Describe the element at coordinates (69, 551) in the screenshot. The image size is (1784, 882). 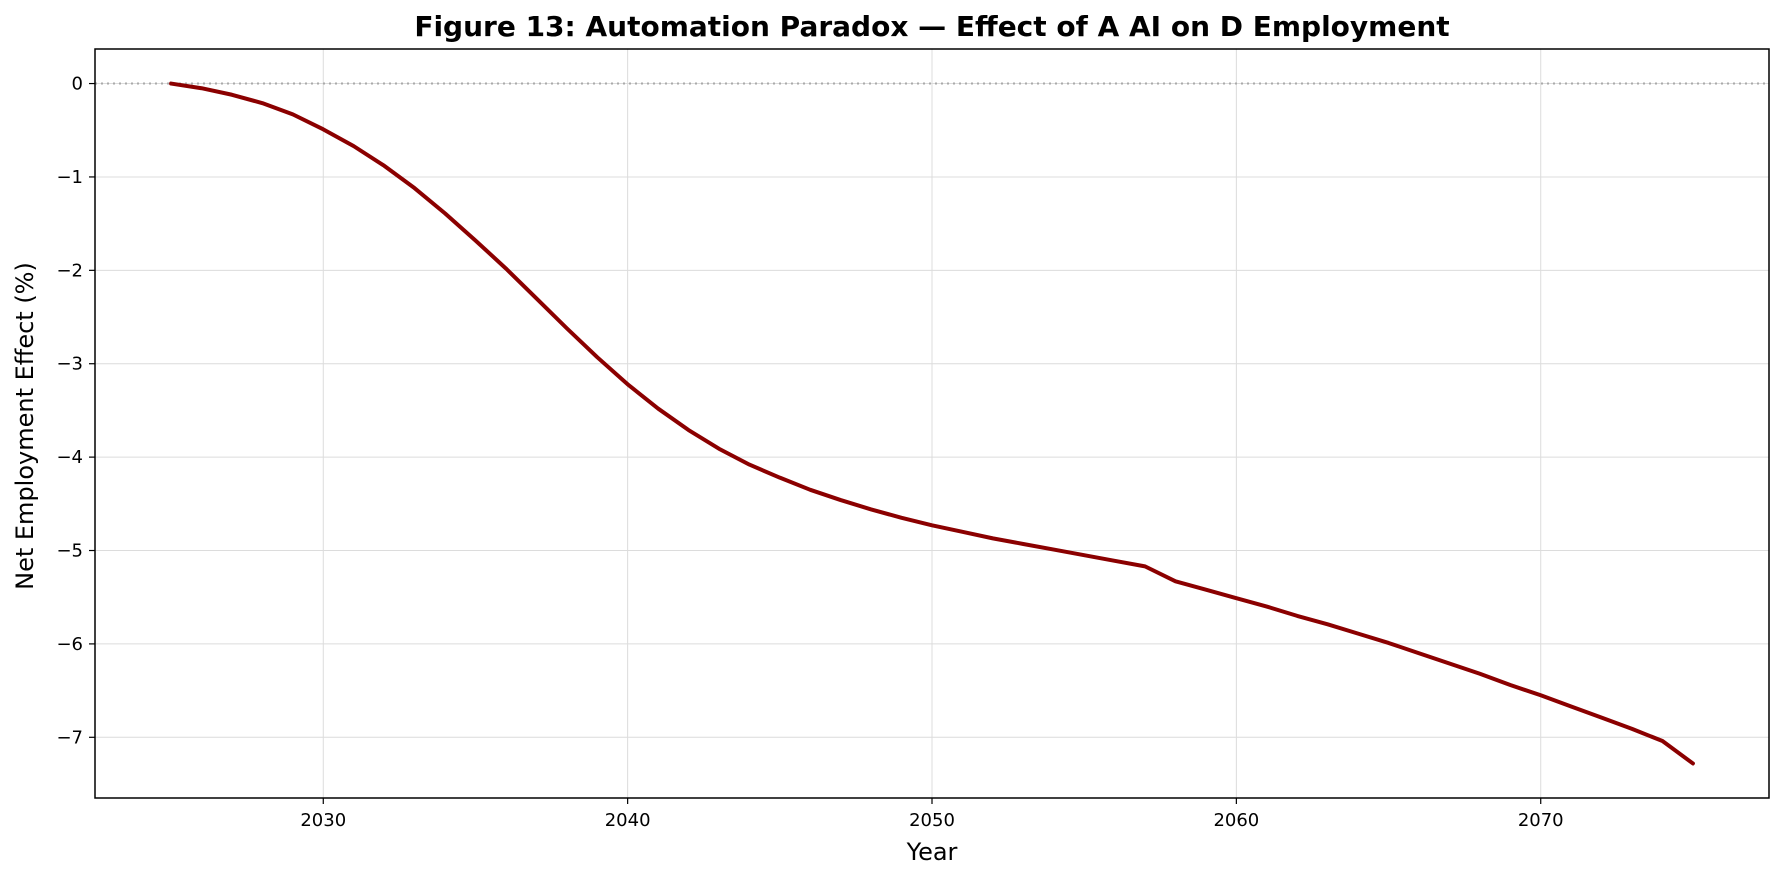
I see `y-tick-label: −5` at that location.